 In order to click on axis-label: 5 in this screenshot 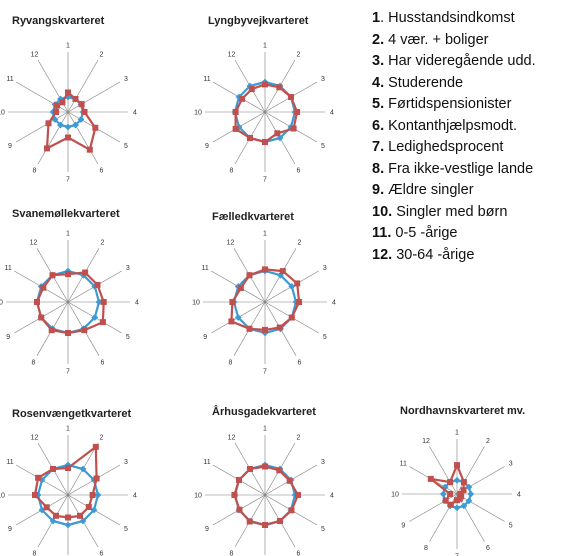, I will do `click(511, 526)`.